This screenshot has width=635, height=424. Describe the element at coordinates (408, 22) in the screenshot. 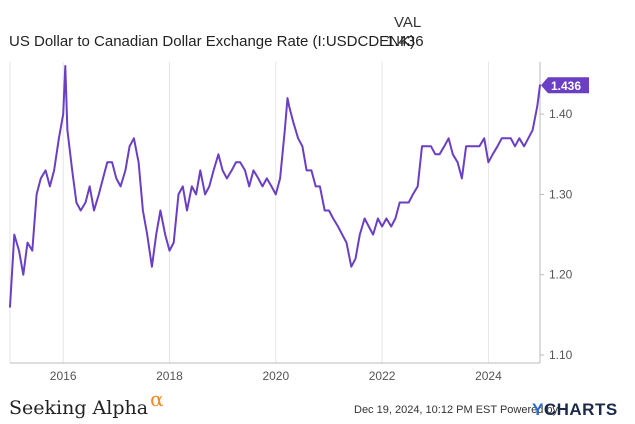

I see `column-header-val: VAL` at that location.